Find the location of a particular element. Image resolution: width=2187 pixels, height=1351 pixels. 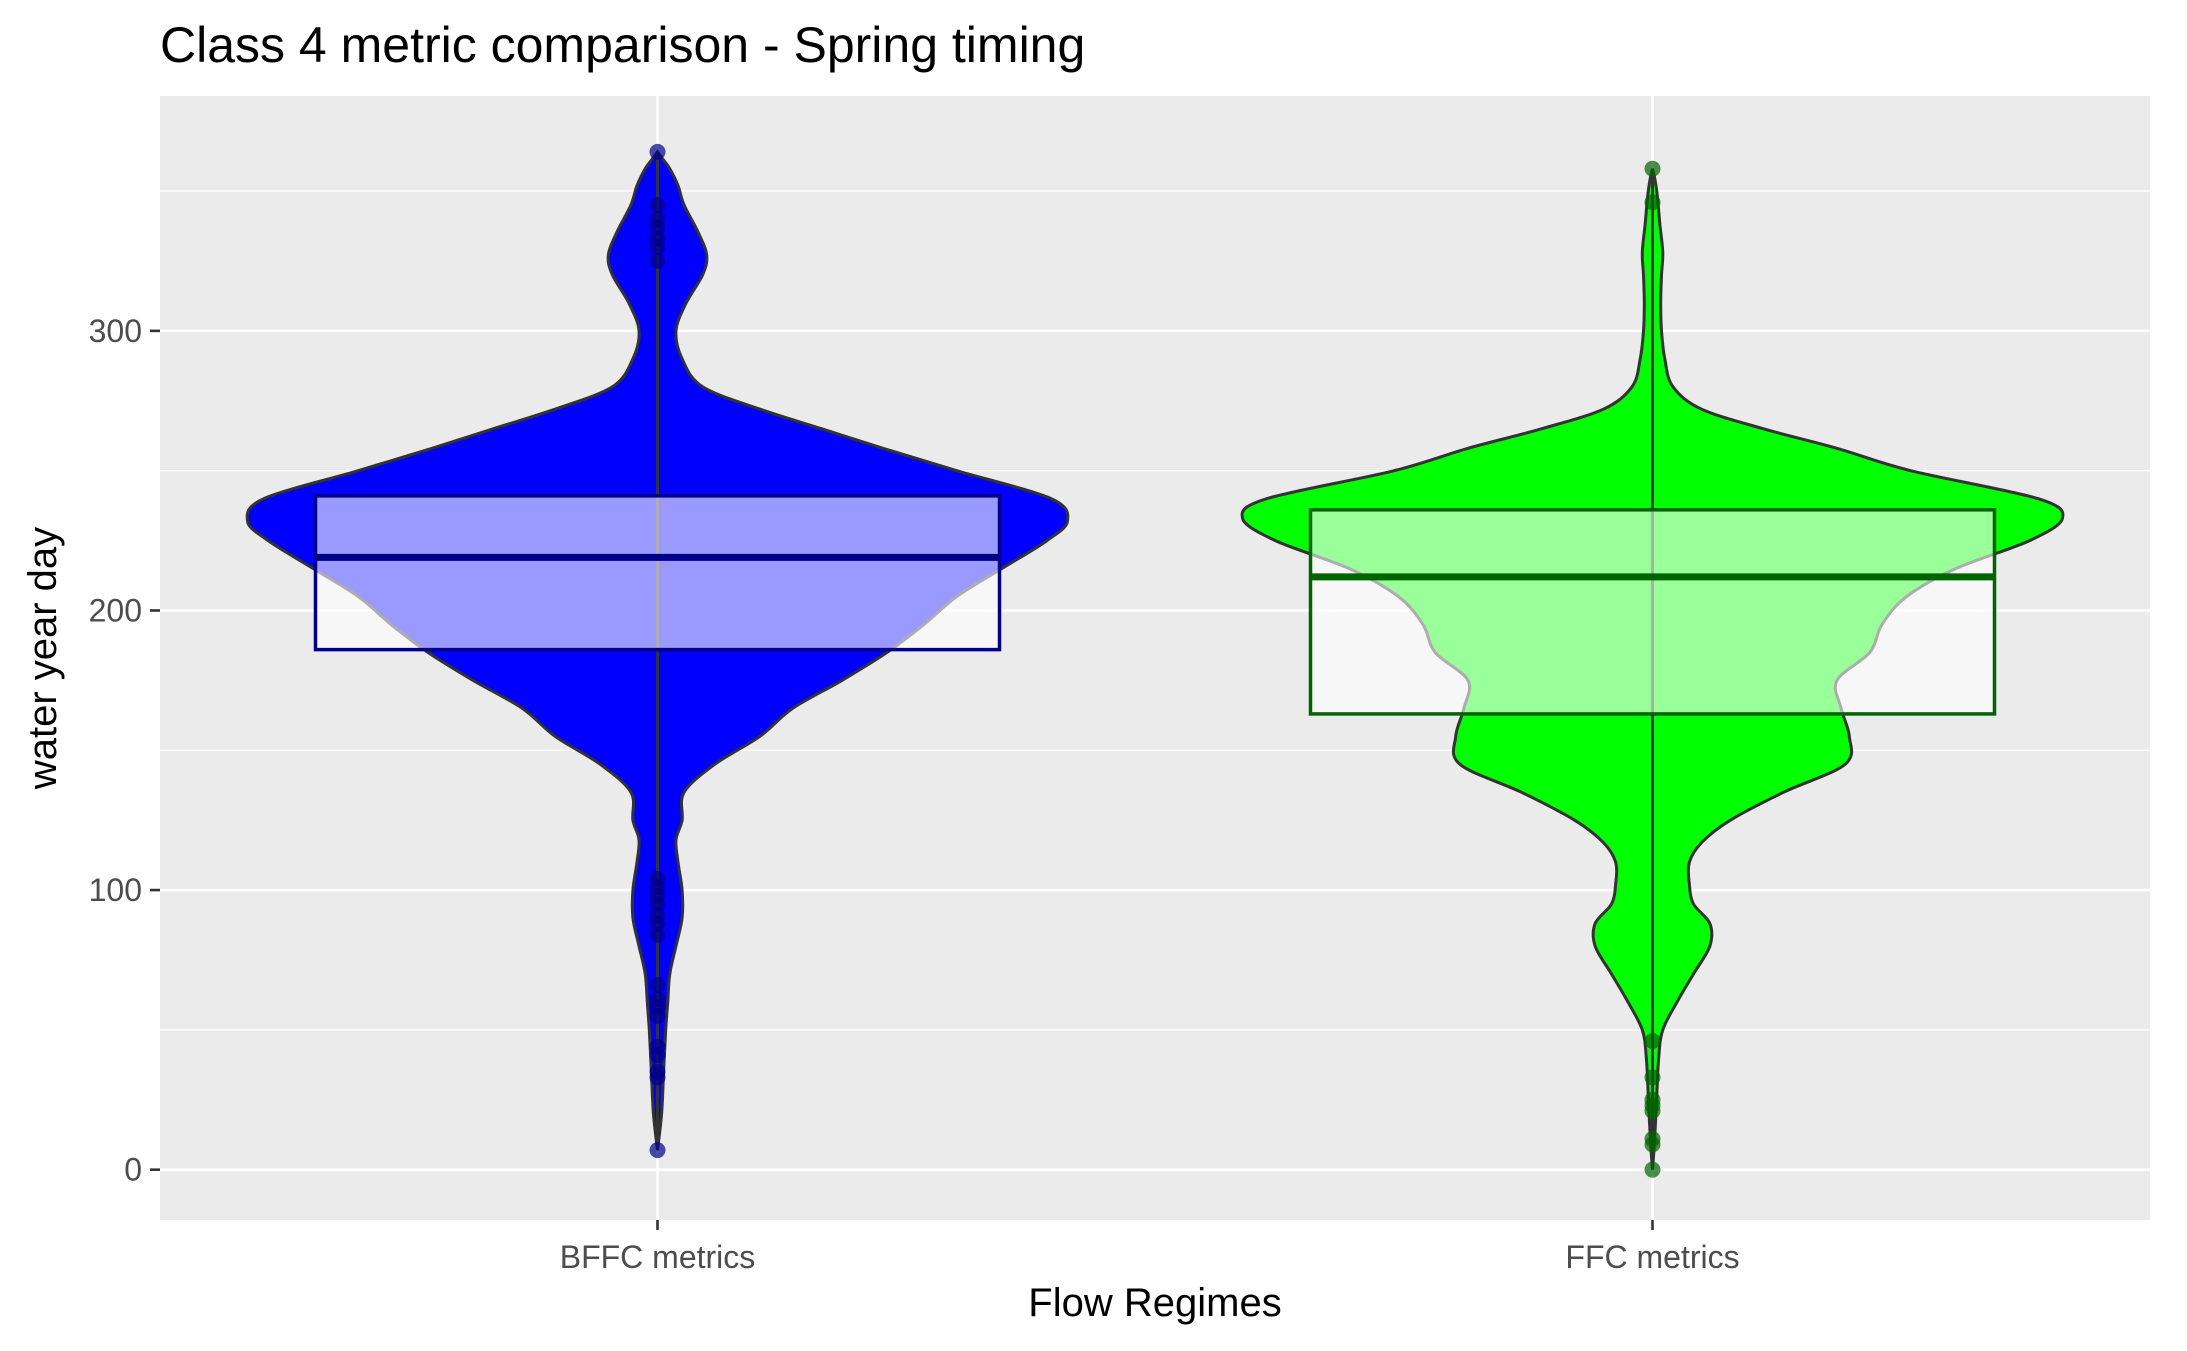

y-tick-label: 200 is located at coordinates (115, 610).